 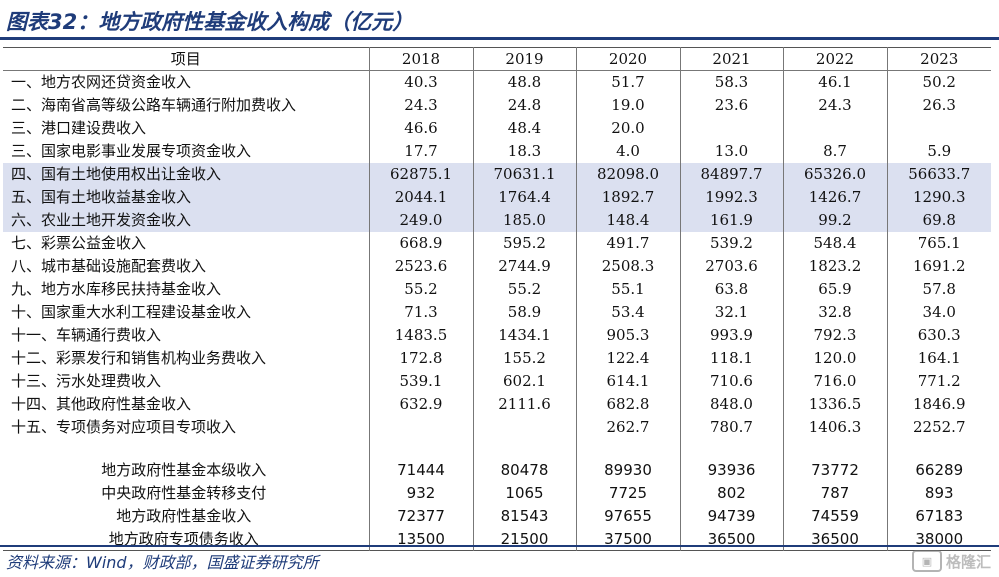 What do you see at coordinates (968, 561) in the screenshot?
I see `watermark-text: 格隆汇` at bounding box center [968, 561].